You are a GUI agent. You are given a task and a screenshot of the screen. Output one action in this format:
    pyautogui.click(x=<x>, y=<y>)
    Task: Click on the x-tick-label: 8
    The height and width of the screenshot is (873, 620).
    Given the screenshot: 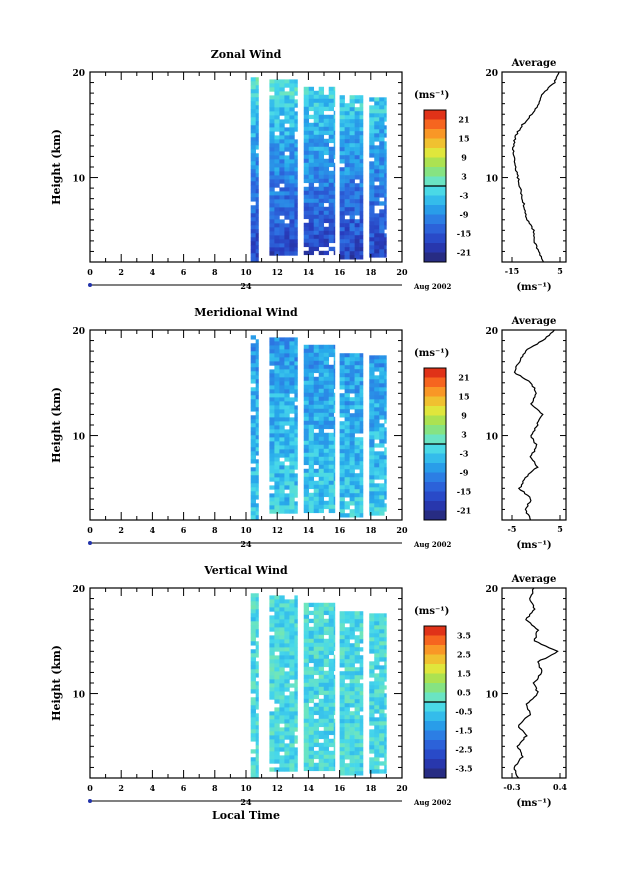 What is the action you would take?
    pyautogui.click(x=215, y=530)
    